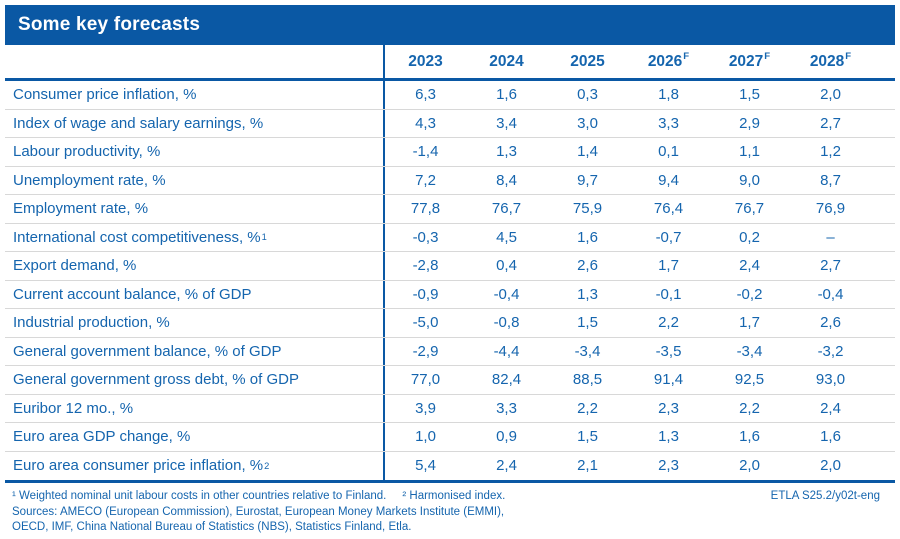  I want to click on value-cell: -3,2, so click(830, 351).